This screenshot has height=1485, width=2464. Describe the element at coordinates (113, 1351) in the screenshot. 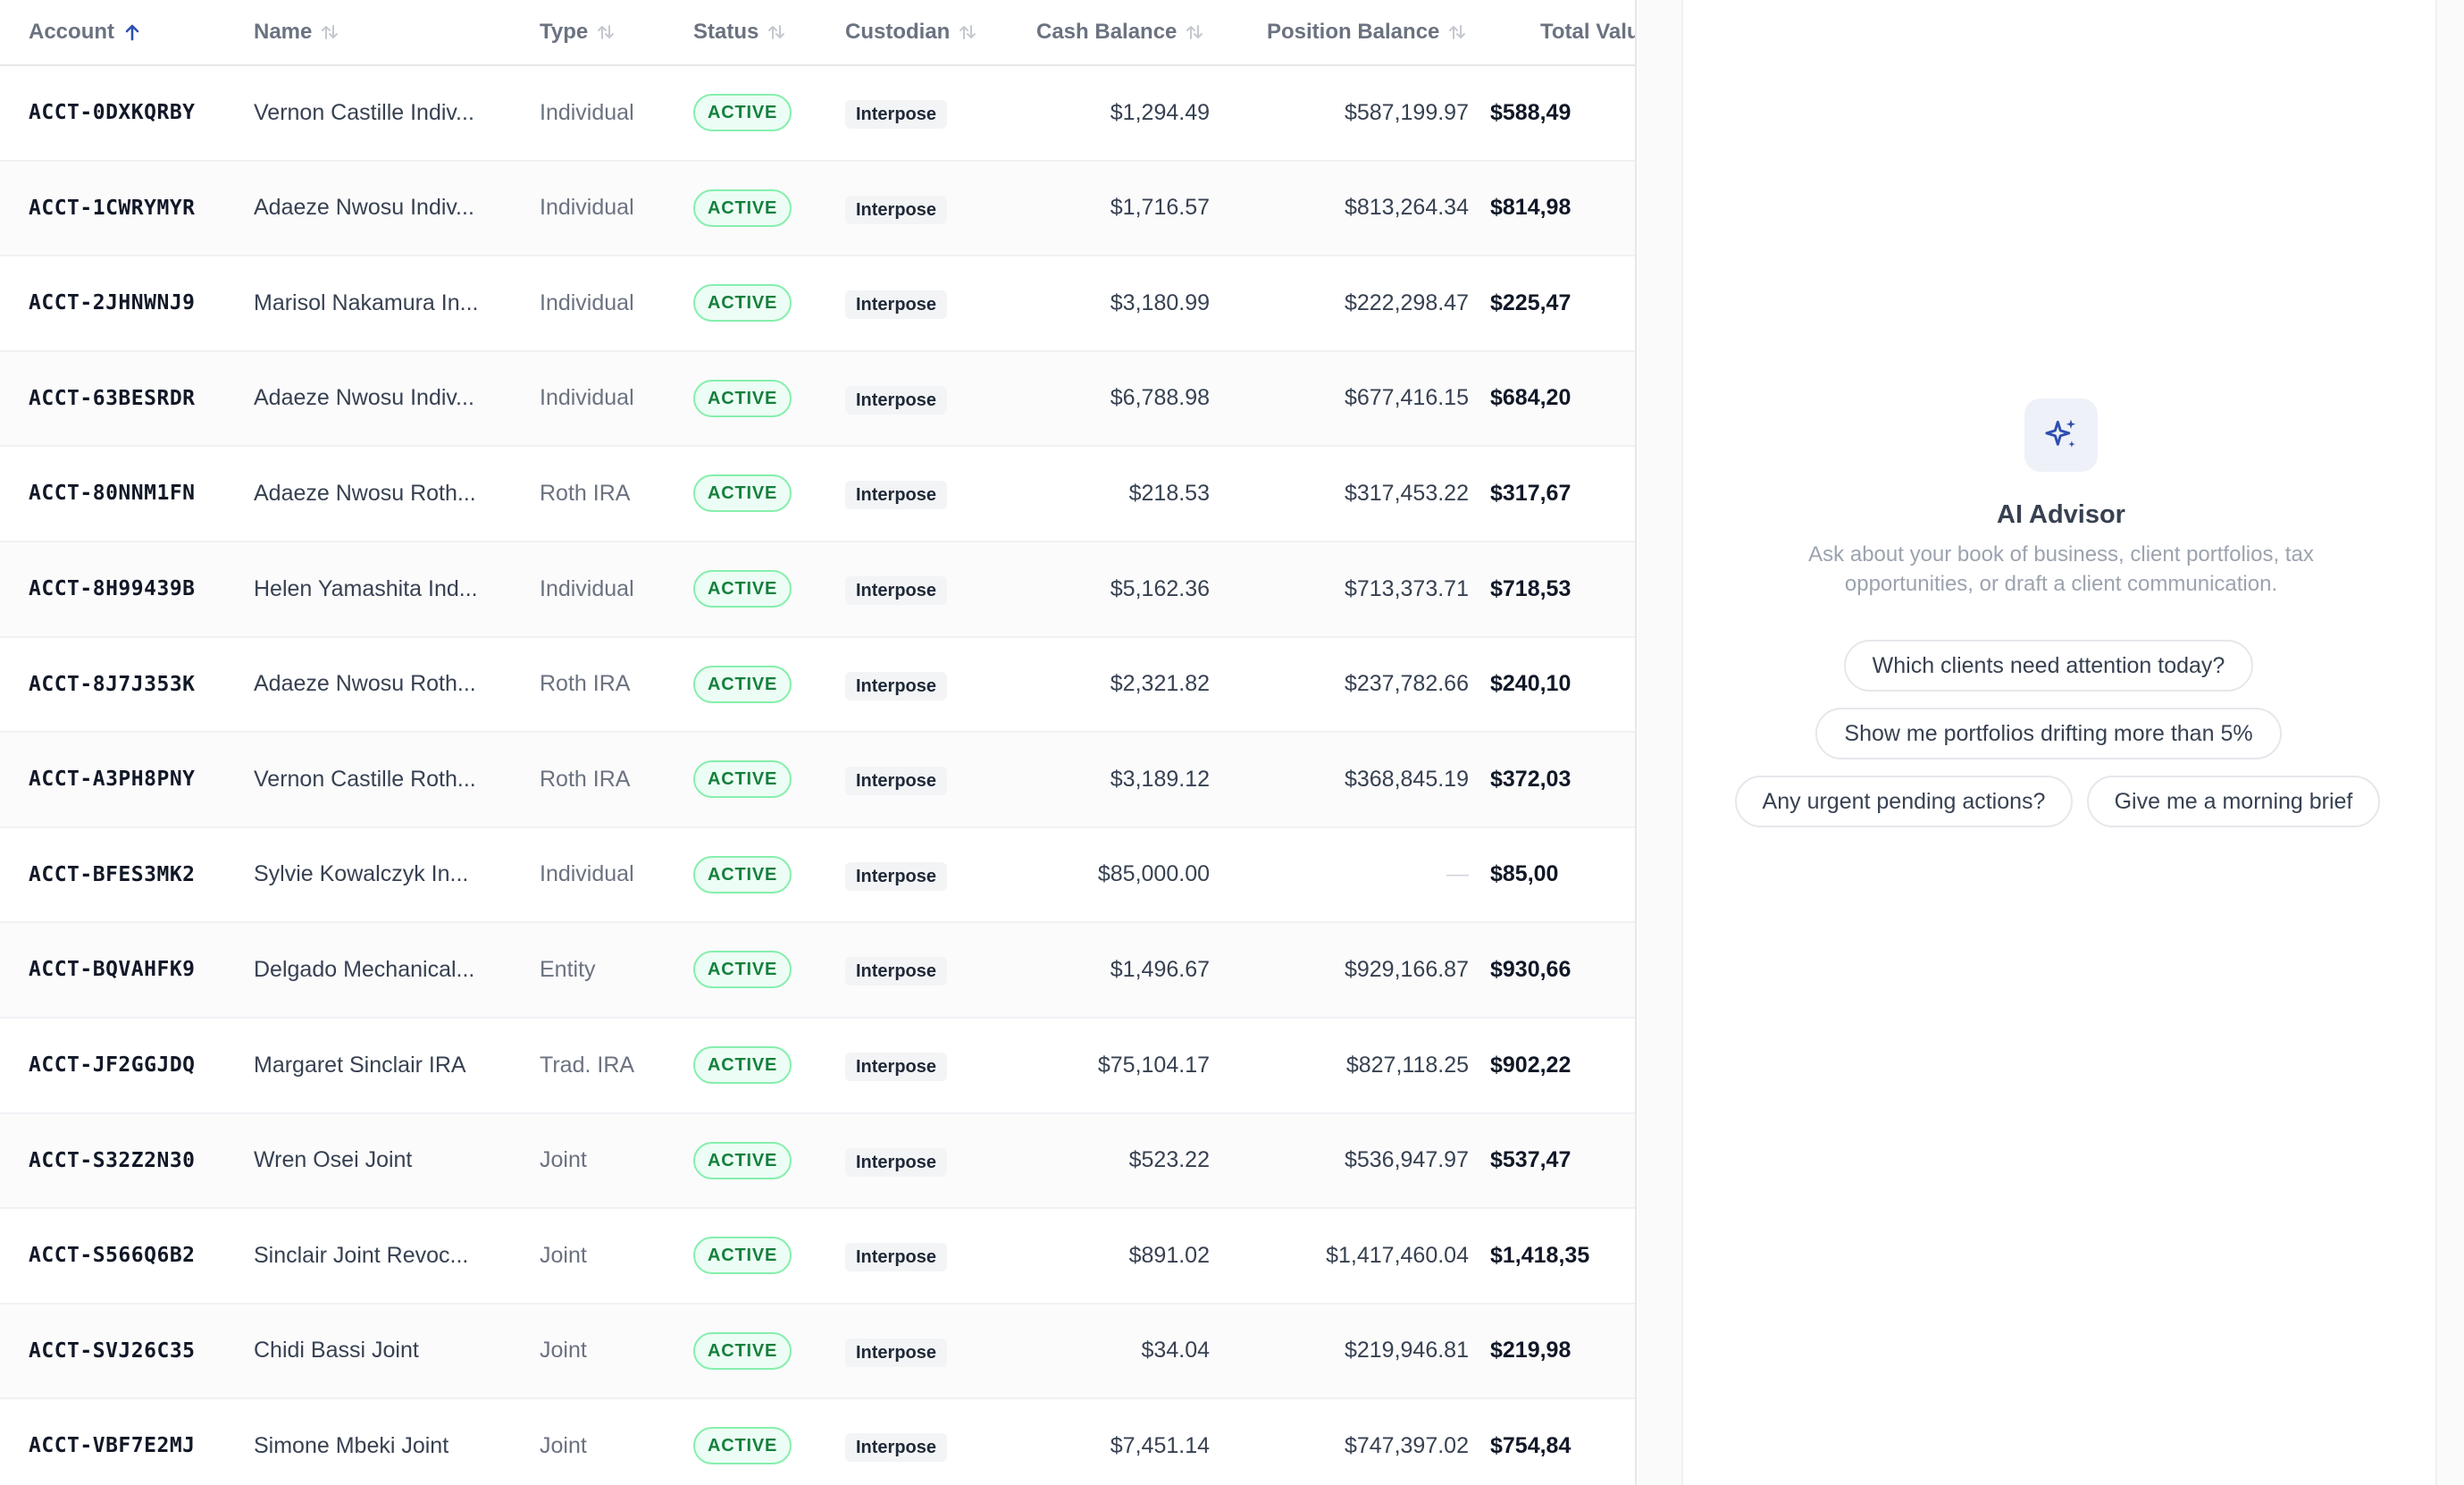

I see `account-id-cell: ACCT-SVJ26C35` at that location.